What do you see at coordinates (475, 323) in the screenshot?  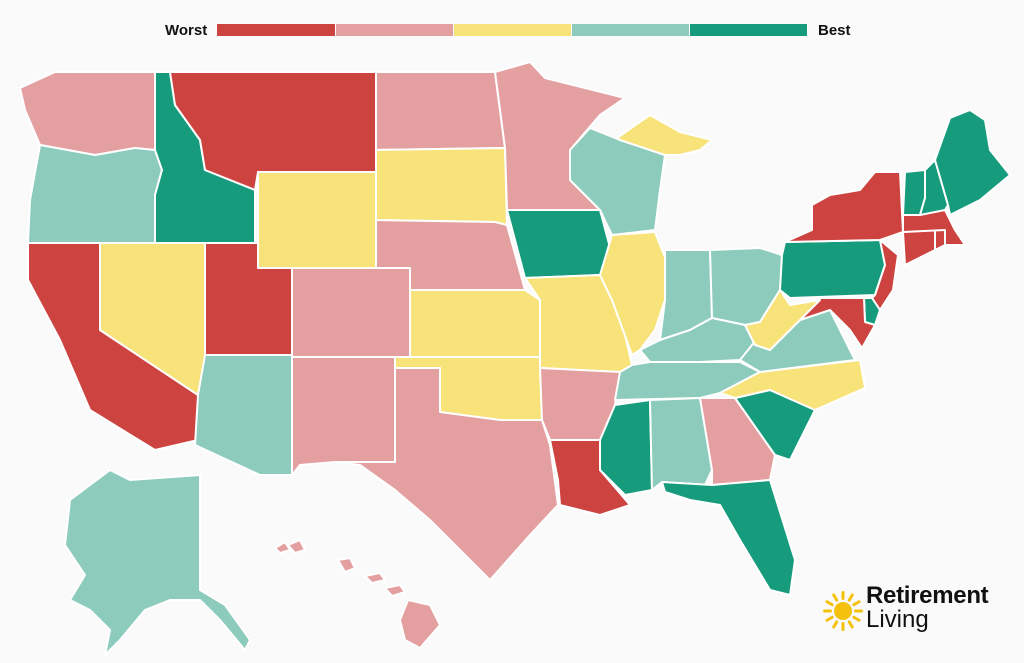 I see `state-KS` at bounding box center [475, 323].